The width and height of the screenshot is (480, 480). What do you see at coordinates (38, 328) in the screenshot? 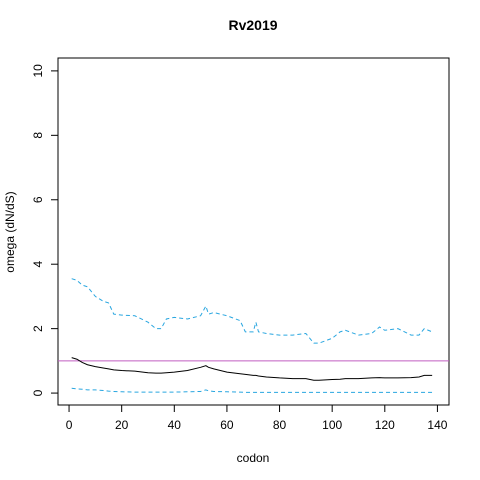
I see `y-tick-label: 2` at bounding box center [38, 328].